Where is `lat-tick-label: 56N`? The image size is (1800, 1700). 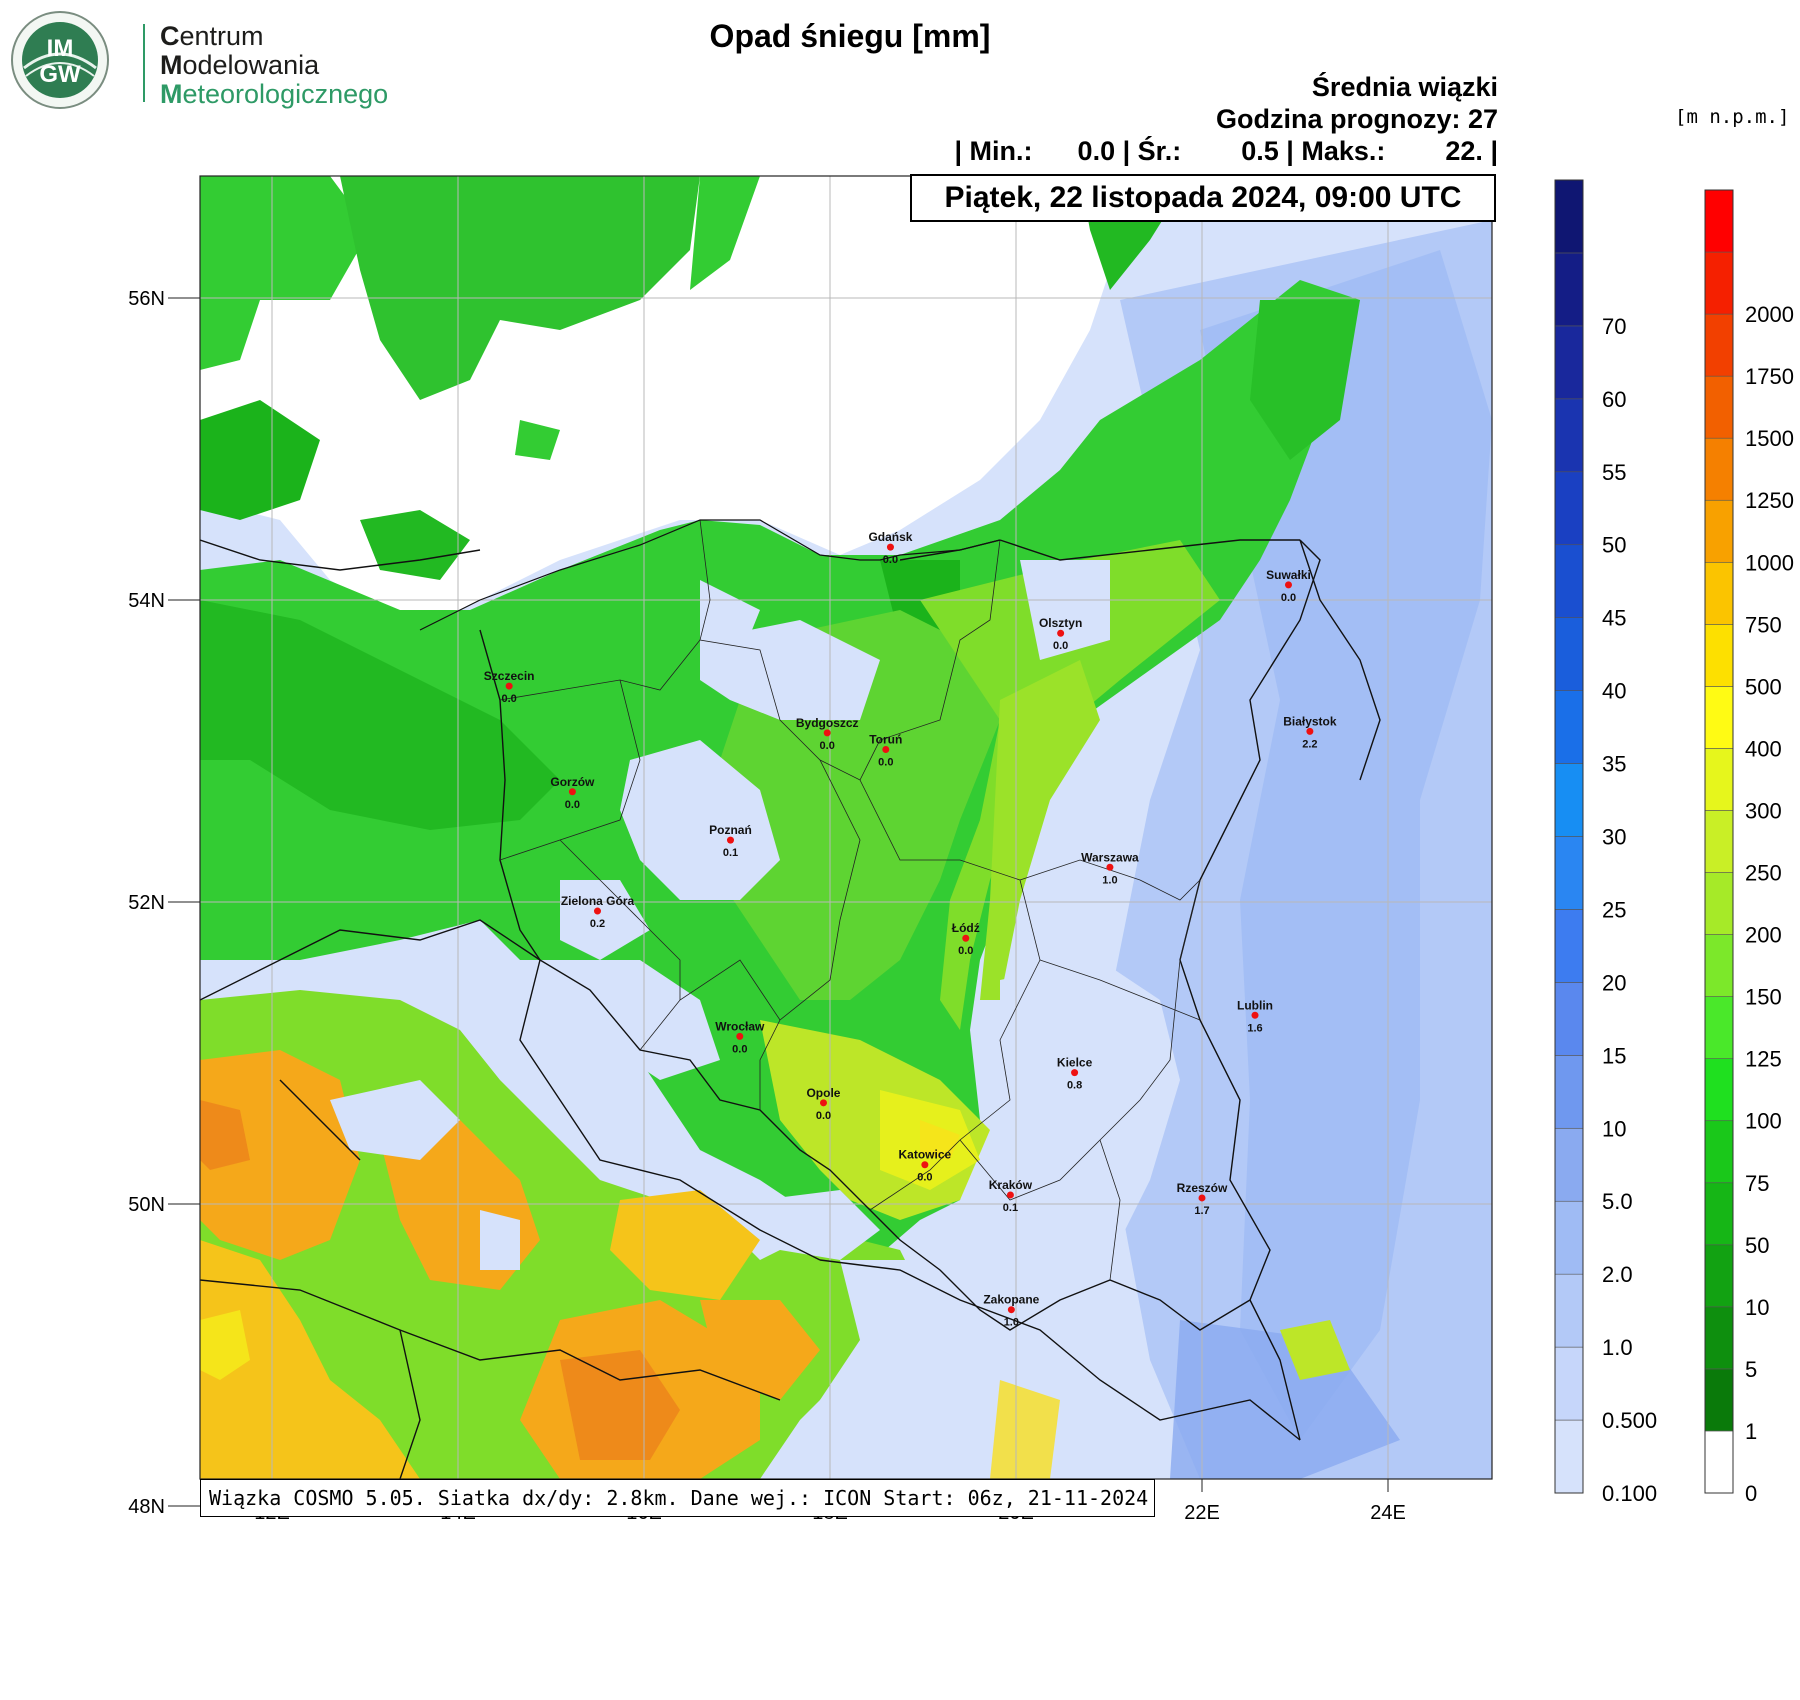 lat-tick-label: 56N is located at coordinates (146, 299).